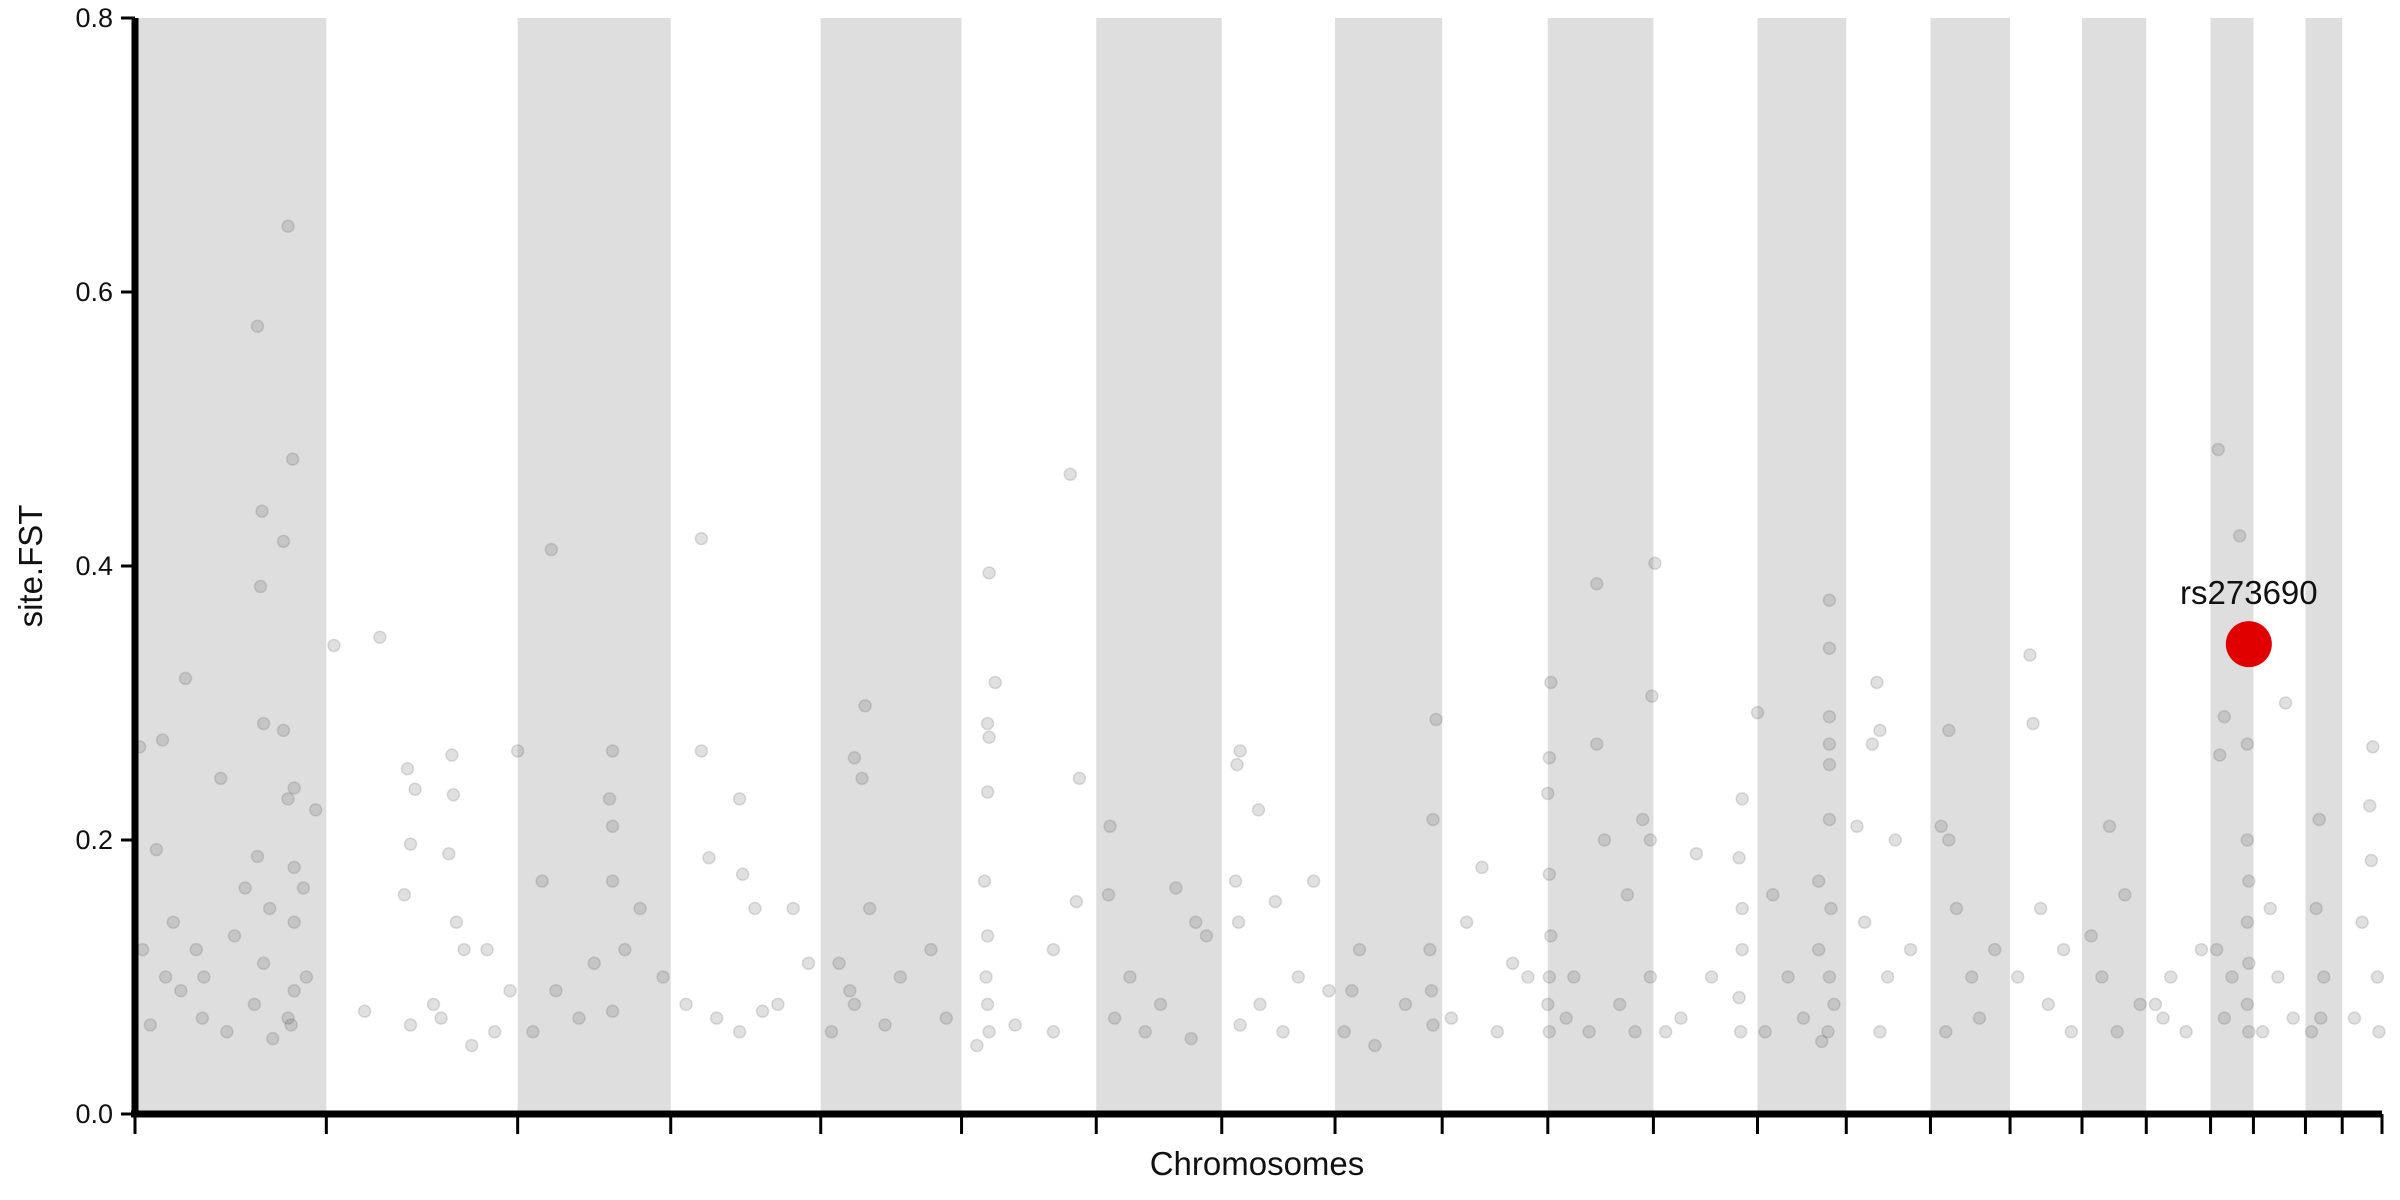  What do you see at coordinates (94, 566) in the screenshot?
I see `y-tick-label: 0.4` at bounding box center [94, 566].